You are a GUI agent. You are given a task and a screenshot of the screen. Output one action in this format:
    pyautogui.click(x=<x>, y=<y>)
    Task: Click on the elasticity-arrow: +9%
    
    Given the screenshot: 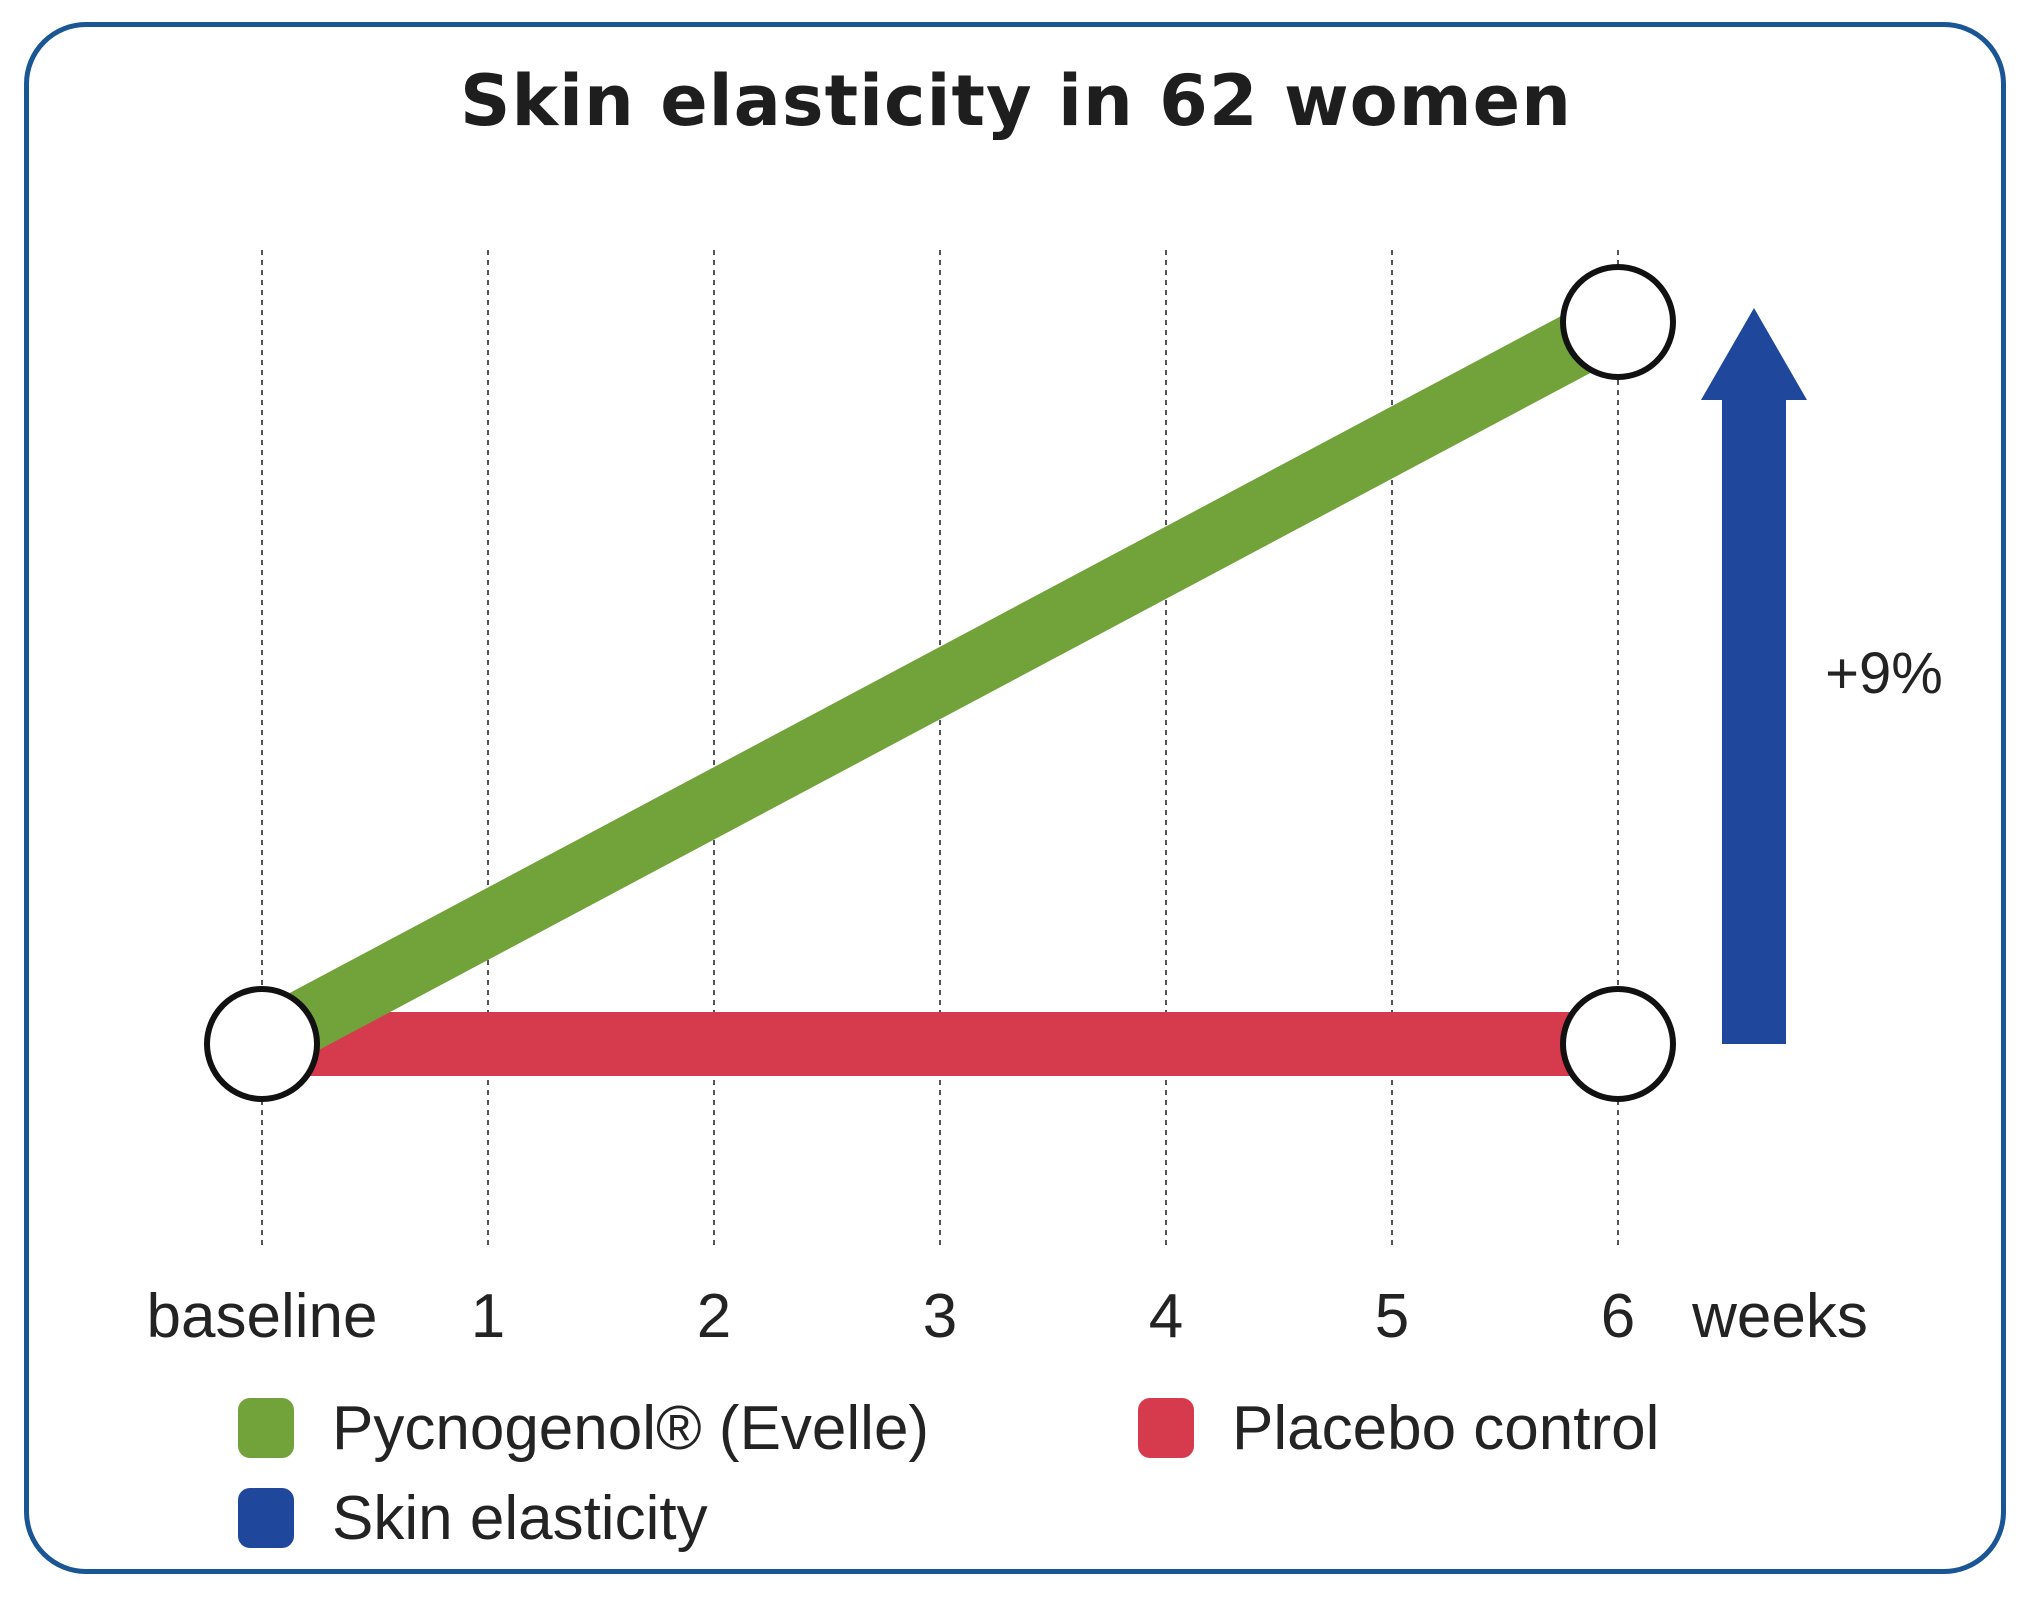 What is the action you would take?
    pyautogui.click(x=1822, y=676)
    